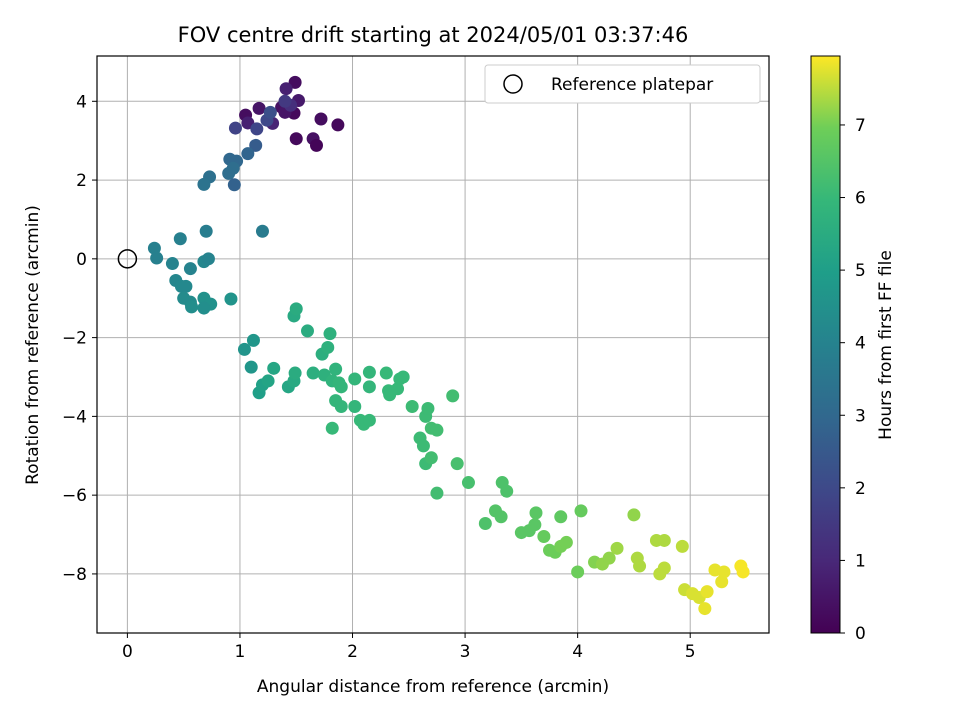 The image size is (960, 720). Describe the element at coordinates (127, 652) in the screenshot. I see `x-tick-label: 0` at that location.